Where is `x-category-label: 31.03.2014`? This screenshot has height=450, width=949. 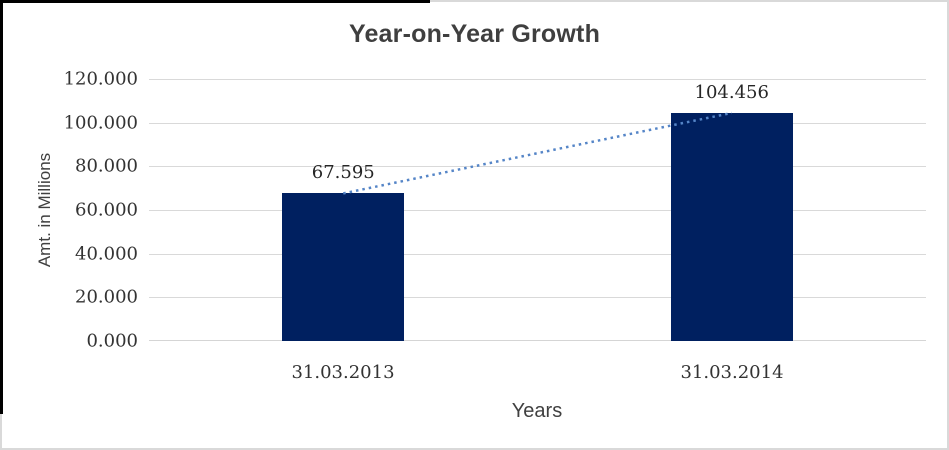 x-category-label: 31.03.2014 is located at coordinates (732, 372).